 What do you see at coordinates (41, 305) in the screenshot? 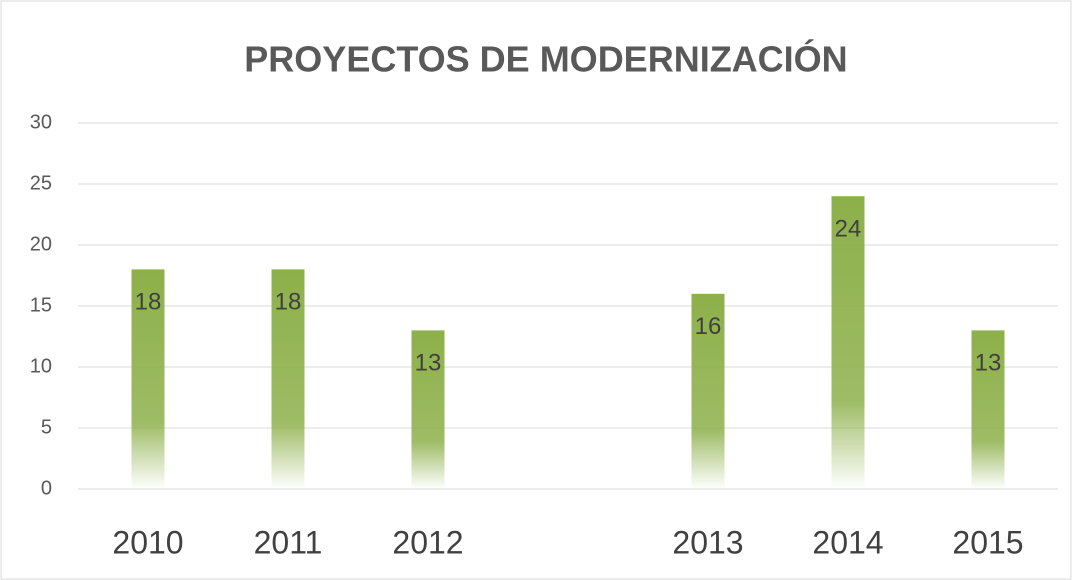
I see `y-tick-label: 15` at bounding box center [41, 305].